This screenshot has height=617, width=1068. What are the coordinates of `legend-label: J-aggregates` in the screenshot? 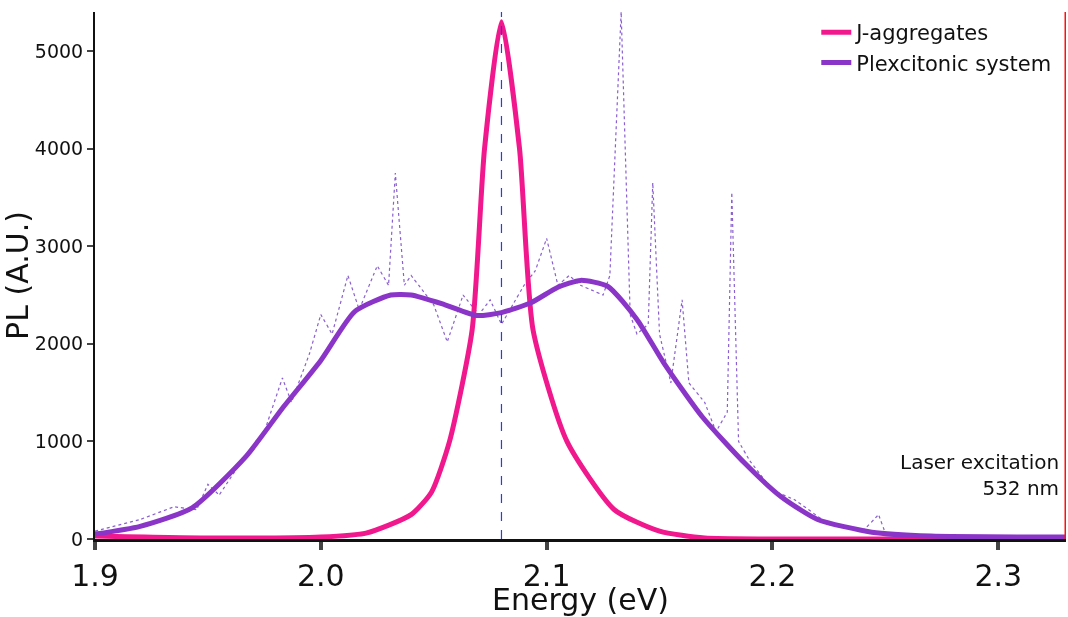 It's located at (921, 33).